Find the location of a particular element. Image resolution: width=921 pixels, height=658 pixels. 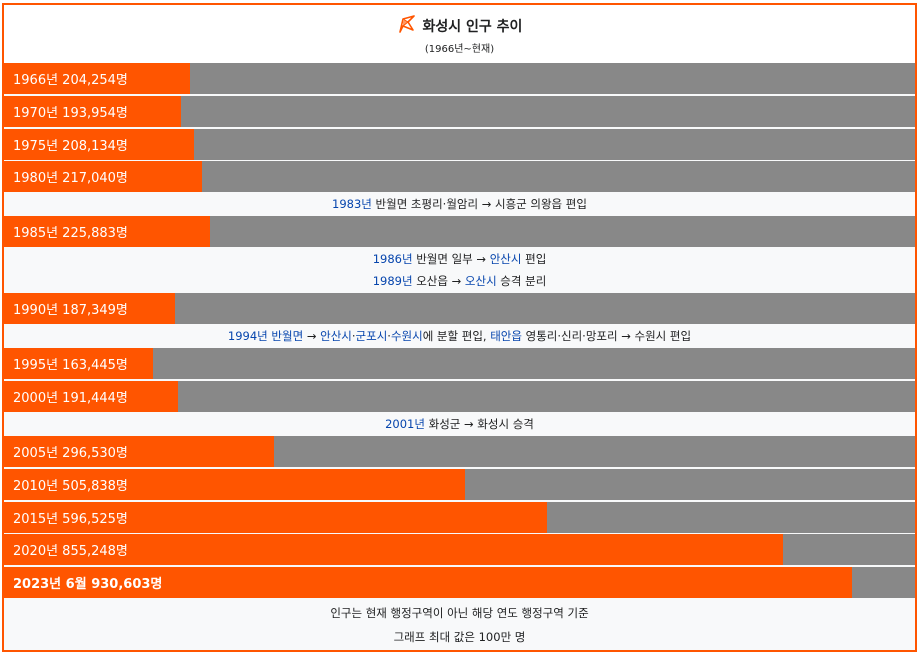

bar-row-1970: 1970년 193,954명 is located at coordinates (459, 111).